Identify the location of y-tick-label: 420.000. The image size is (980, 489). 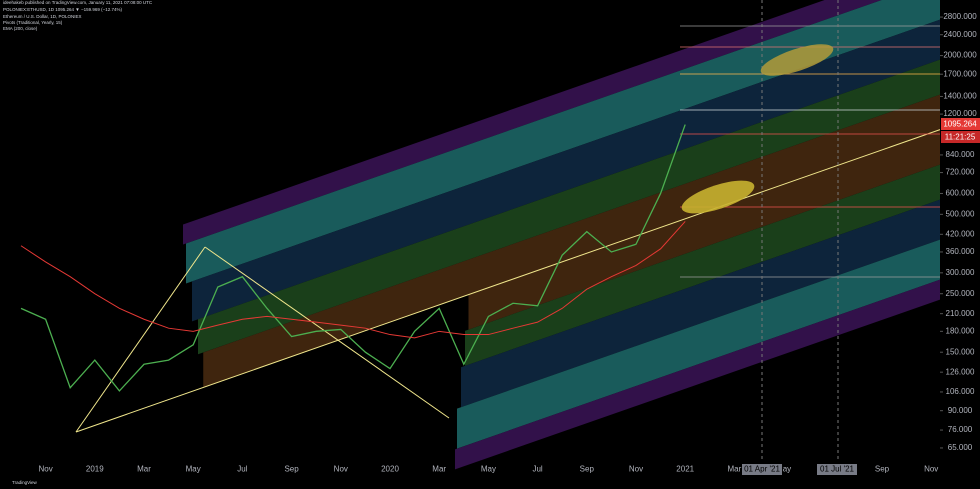
(960, 233).